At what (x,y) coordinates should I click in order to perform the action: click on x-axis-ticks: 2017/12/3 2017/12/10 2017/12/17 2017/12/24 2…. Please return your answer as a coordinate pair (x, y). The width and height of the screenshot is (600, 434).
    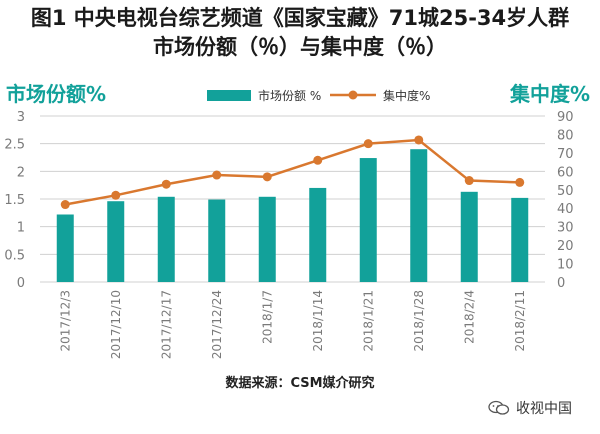
    Looking at the image, I should click on (292, 324).